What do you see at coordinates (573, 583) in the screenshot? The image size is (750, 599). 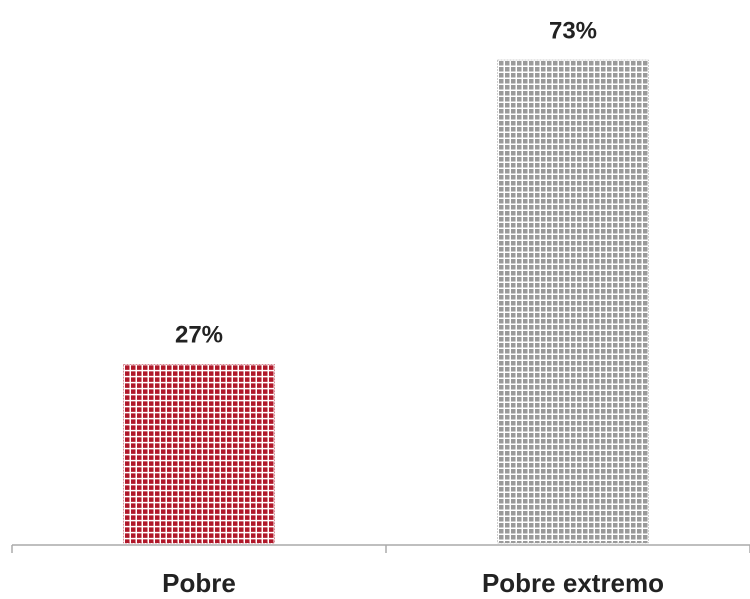 I see `x-tick-label: Pobre extremo` at bounding box center [573, 583].